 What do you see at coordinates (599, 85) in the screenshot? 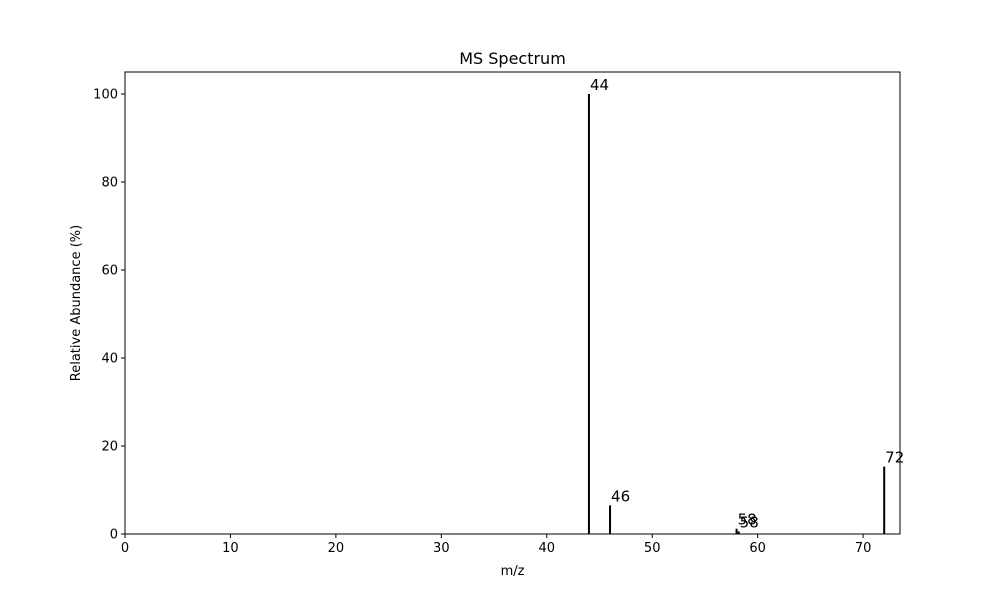
I see `peak-label-0: 44` at bounding box center [599, 85].